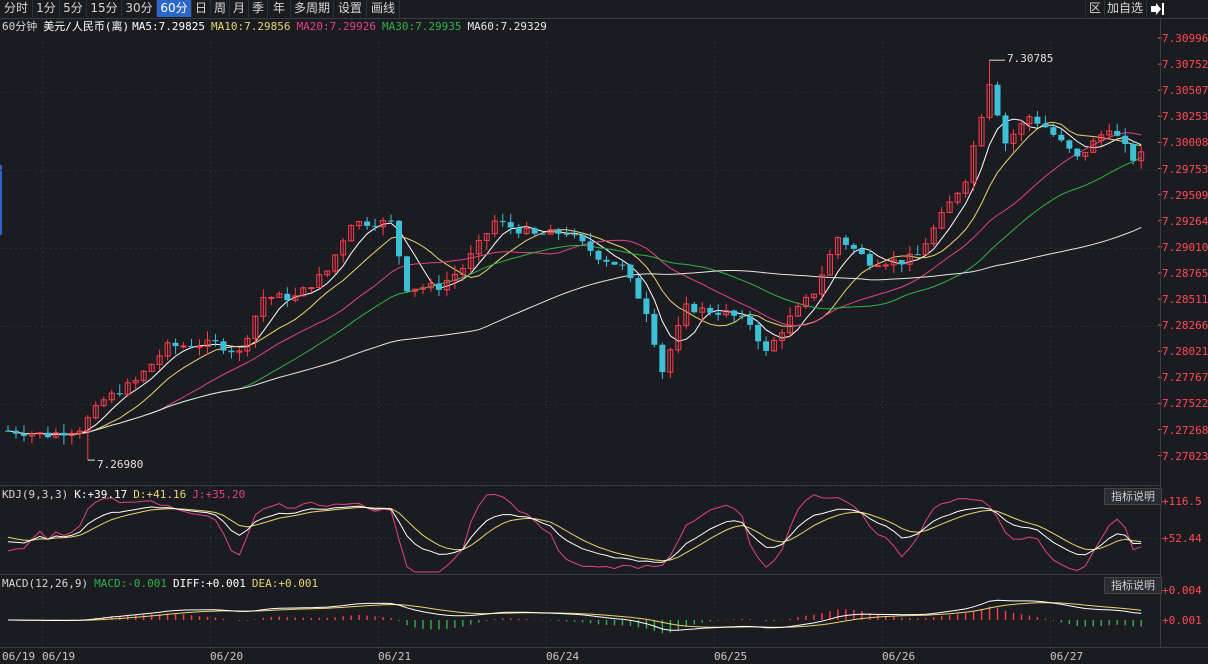  I want to click on tab-fenshi: 分时, so click(16, 8).